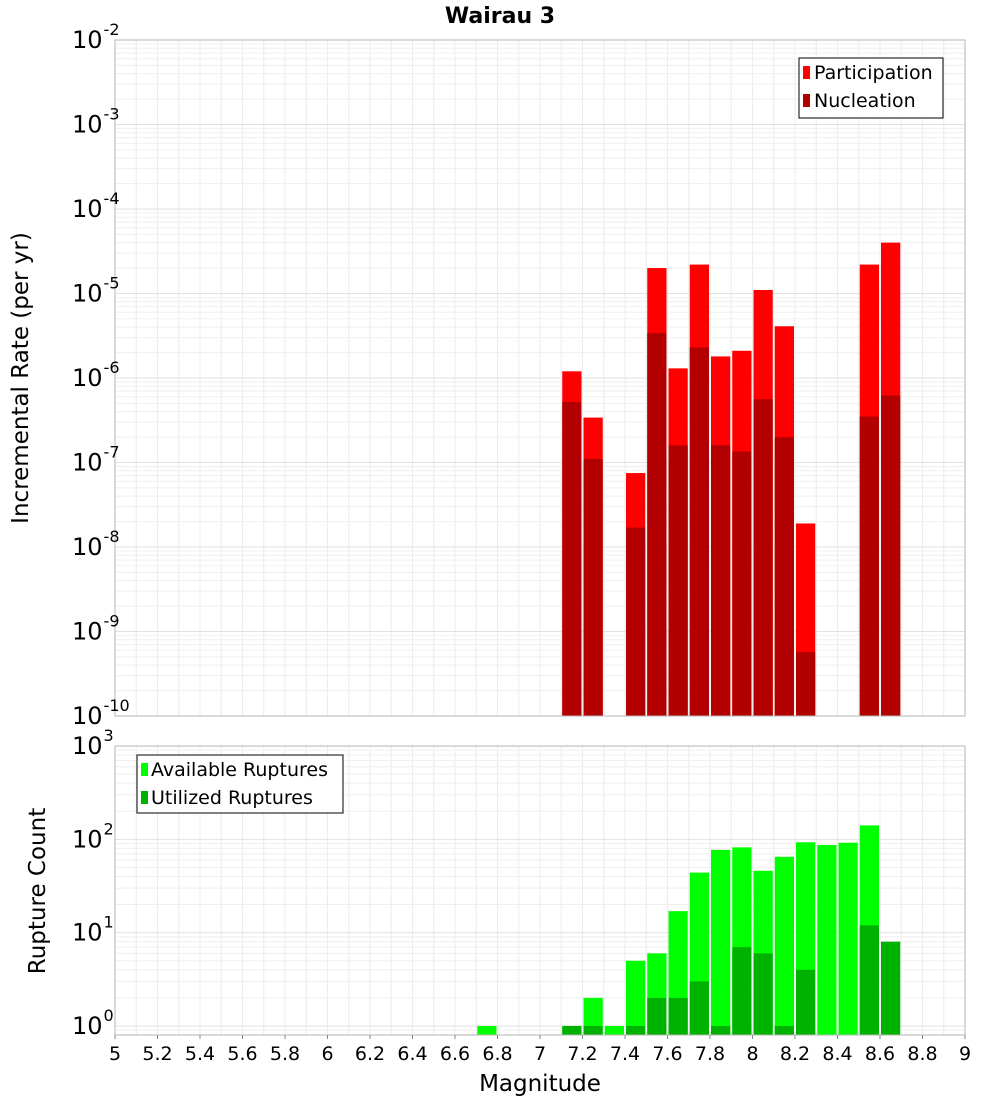 The height and width of the screenshot is (1104, 1000). Describe the element at coordinates (144, 797) in the screenshot. I see `legend-swatch-utilized-ruptures` at that location.